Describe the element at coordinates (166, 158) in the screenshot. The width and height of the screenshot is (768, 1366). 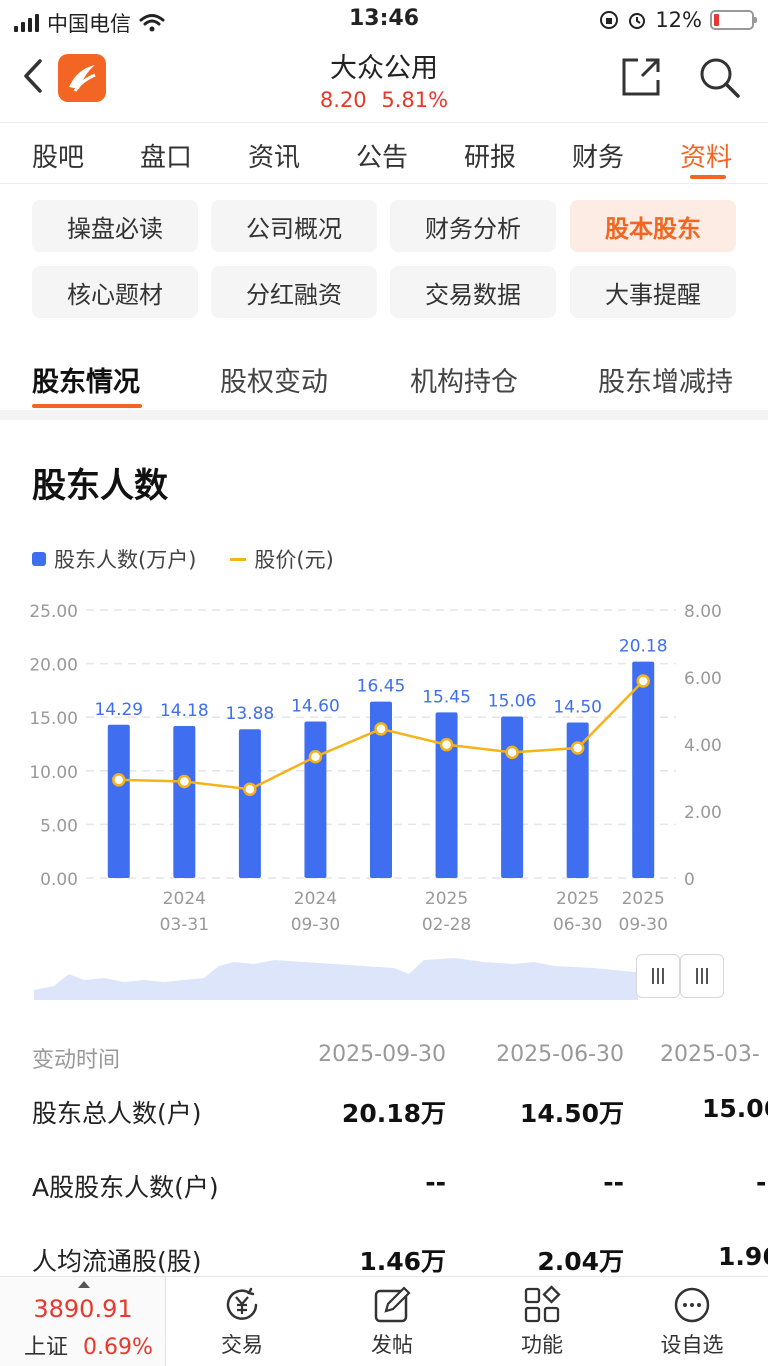
I see `tab-pankou: 盘口` at that location.